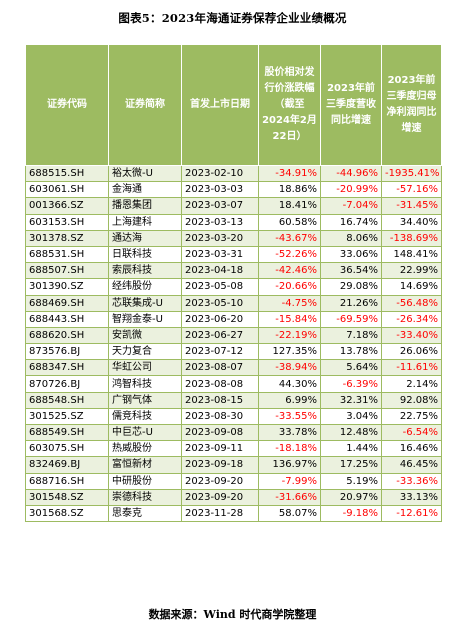 This screenshot has width=465, height=631. Describe the element at coordinates (67, 173) in the screenshot. I see `cell-code: 688515.SH` at that location.